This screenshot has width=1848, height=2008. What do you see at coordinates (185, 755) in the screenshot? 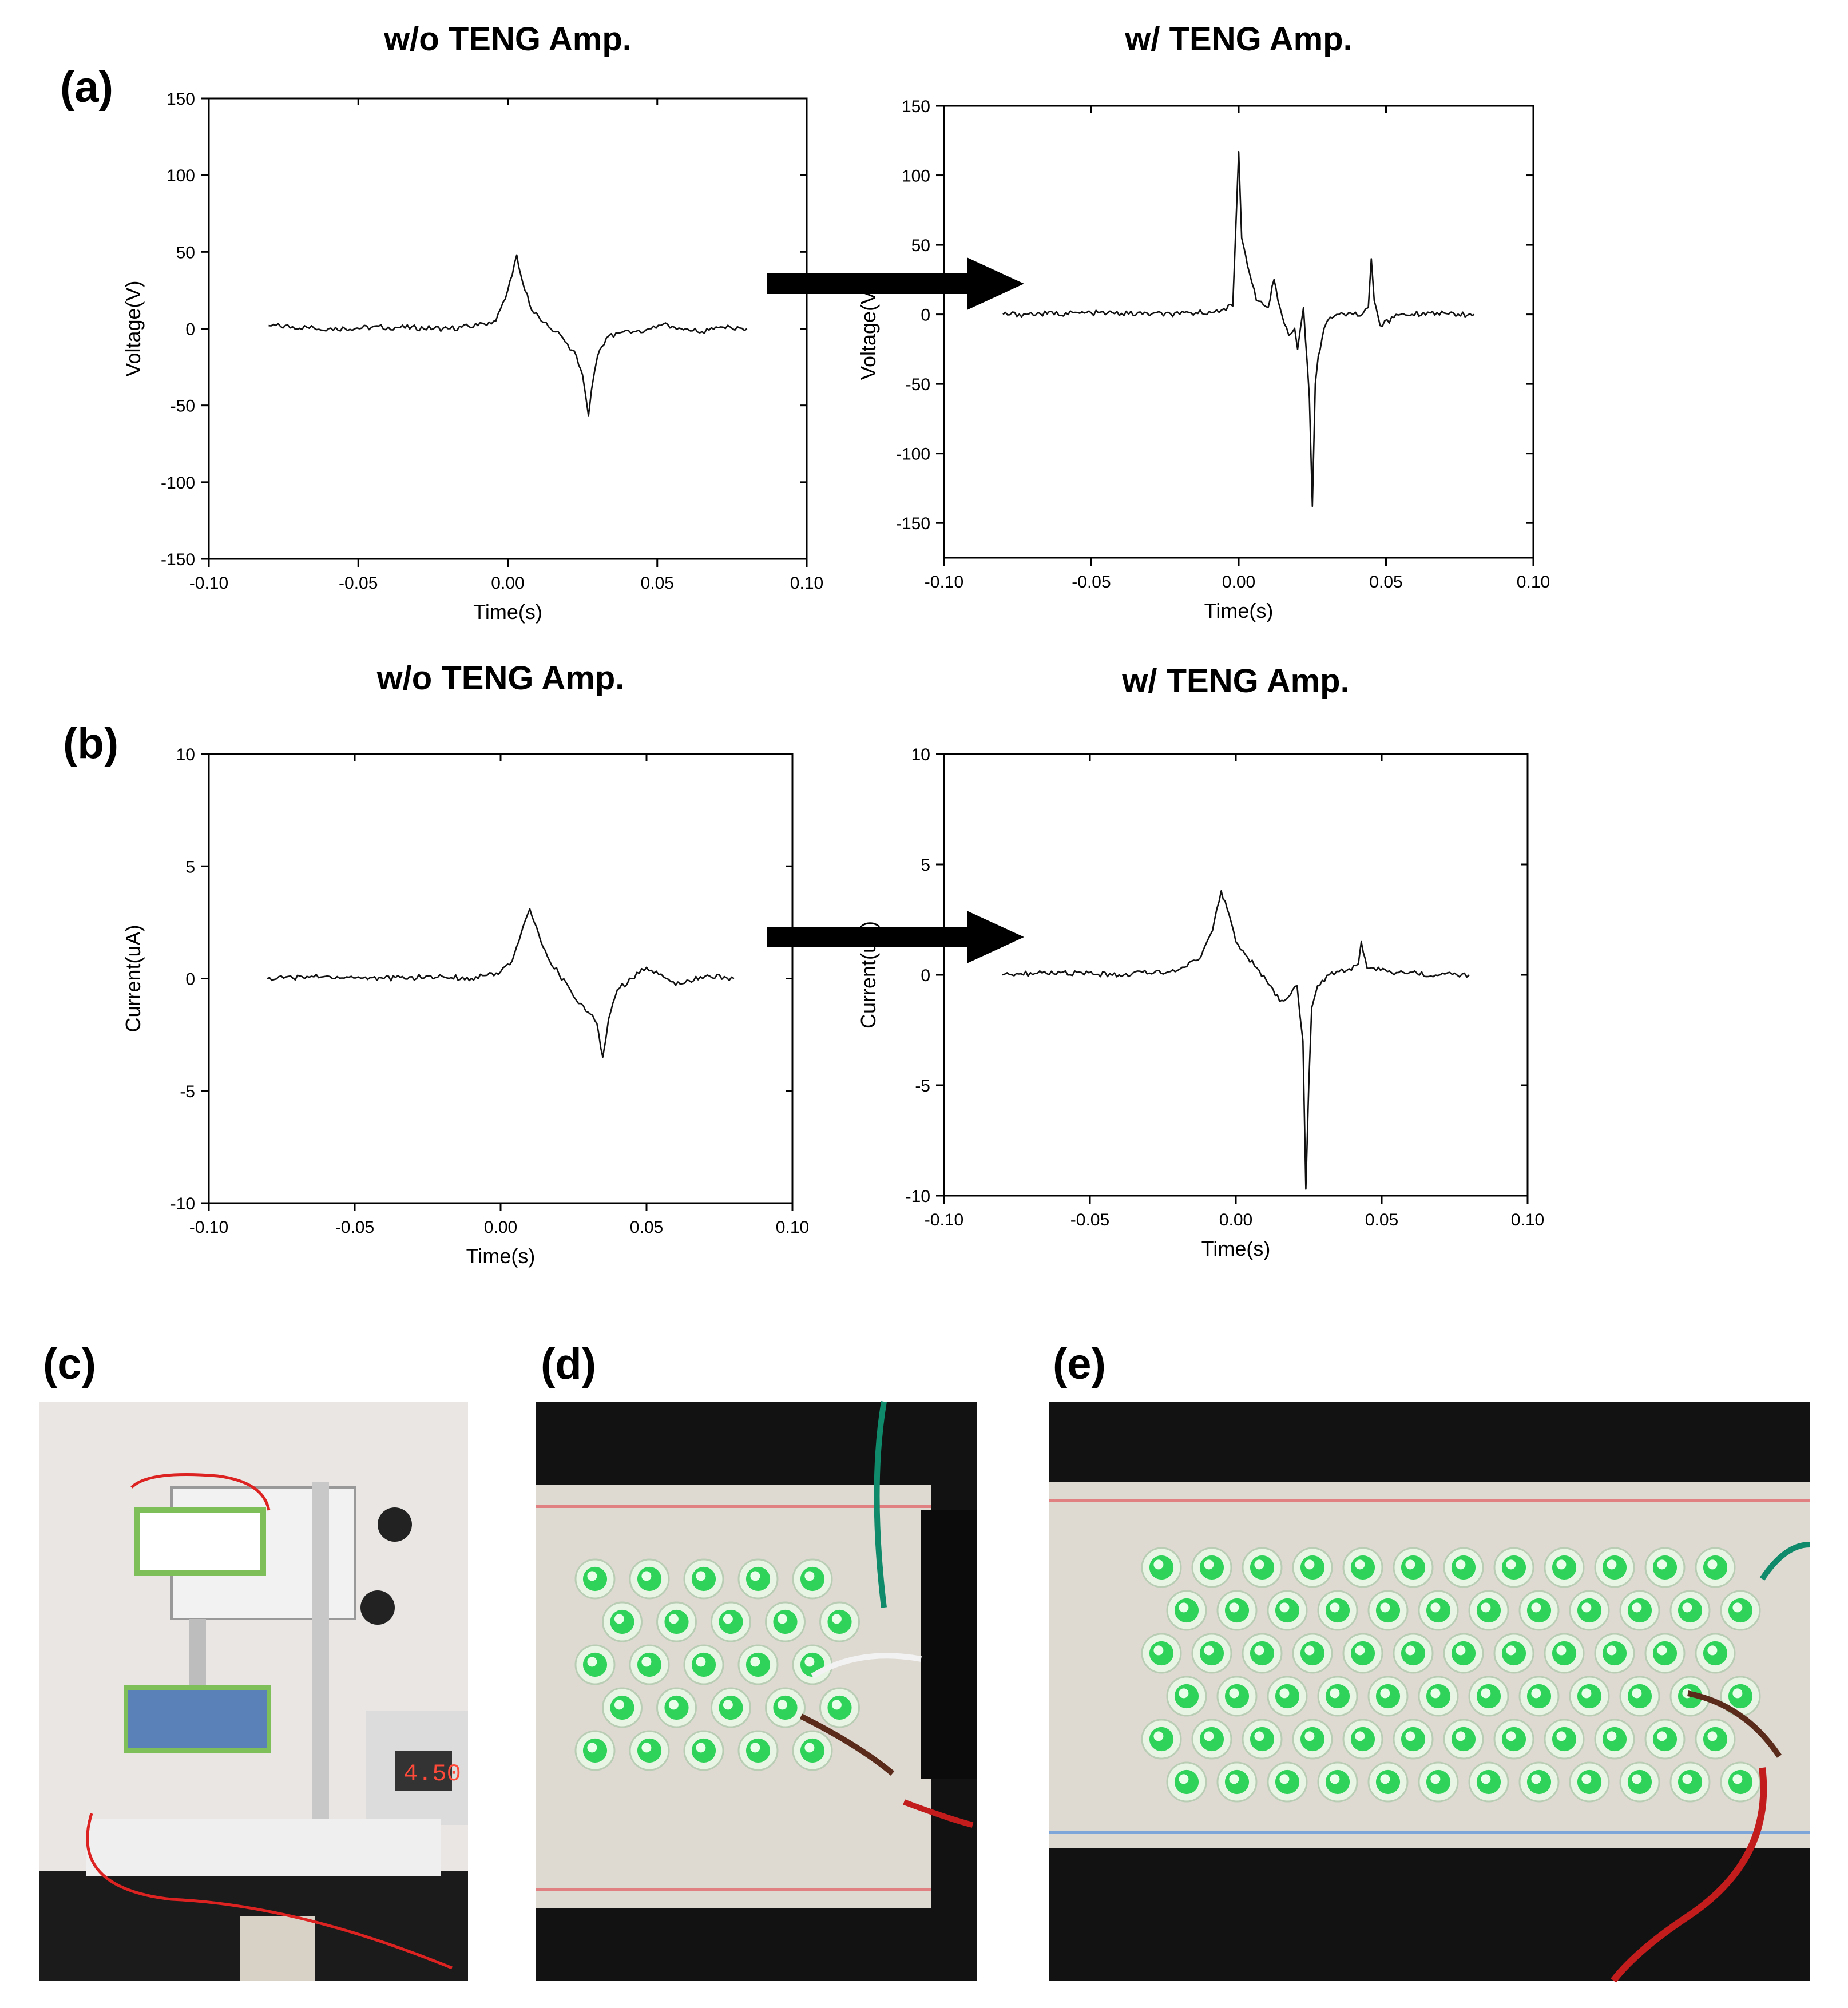
I see `y-tick-label: 10` at bounding box center [185, 755].